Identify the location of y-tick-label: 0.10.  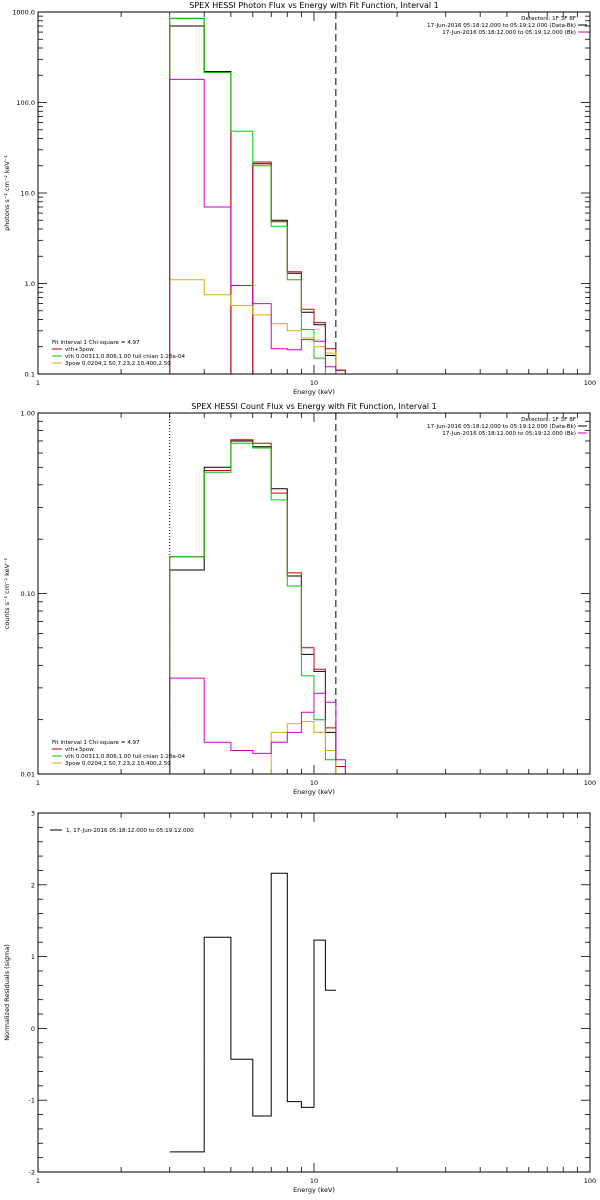
(28, 594).